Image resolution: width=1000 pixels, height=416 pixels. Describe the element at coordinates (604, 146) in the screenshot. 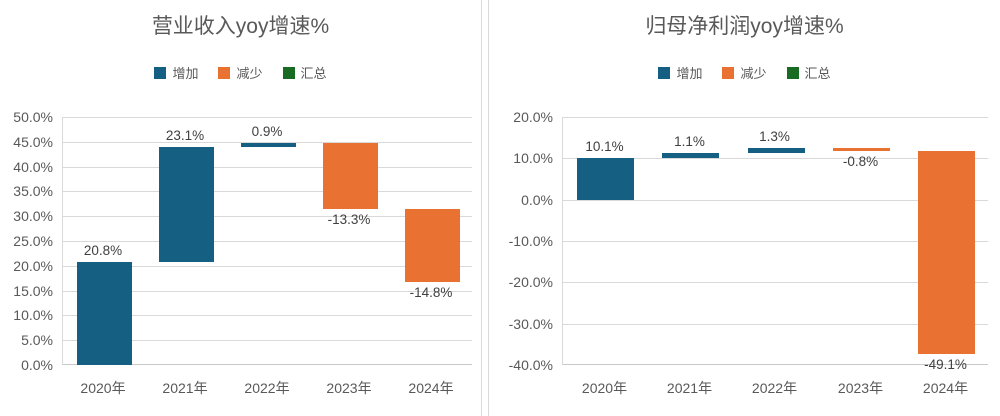

I see `data-label: 10.1%` at that location.